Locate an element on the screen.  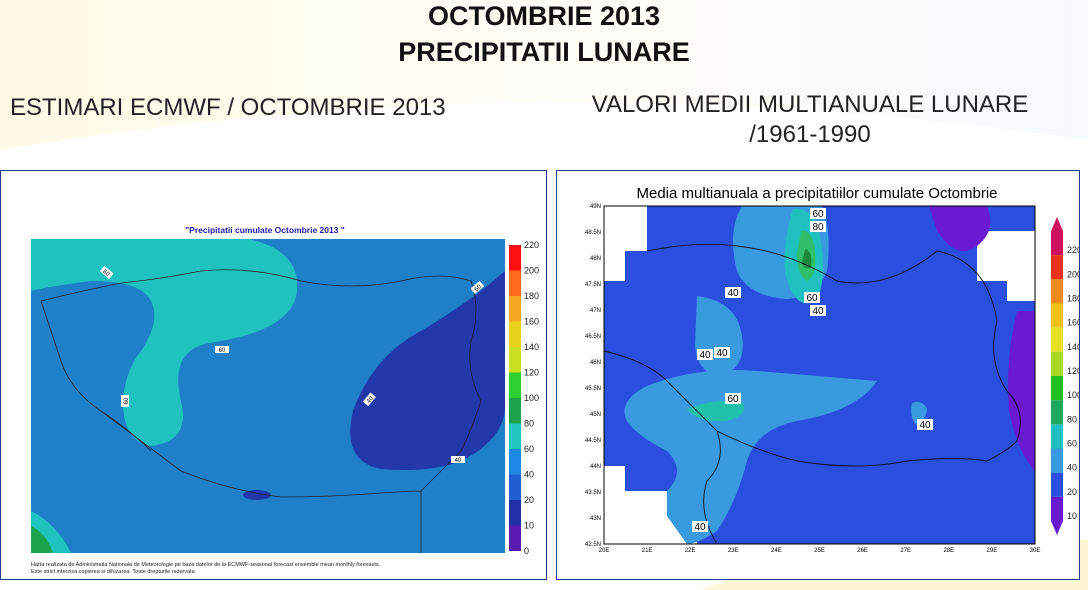
right-heading-line2: /1961-1990 is located at coordinates (810, 134).